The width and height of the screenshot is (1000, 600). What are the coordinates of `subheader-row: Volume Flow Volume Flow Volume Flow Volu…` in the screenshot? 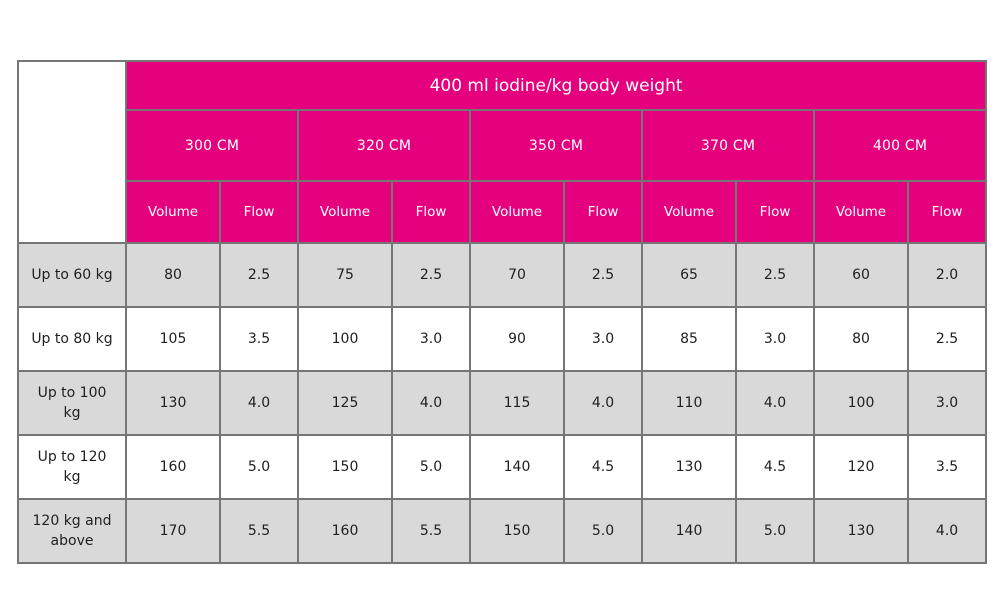 It's located at (503, 212).